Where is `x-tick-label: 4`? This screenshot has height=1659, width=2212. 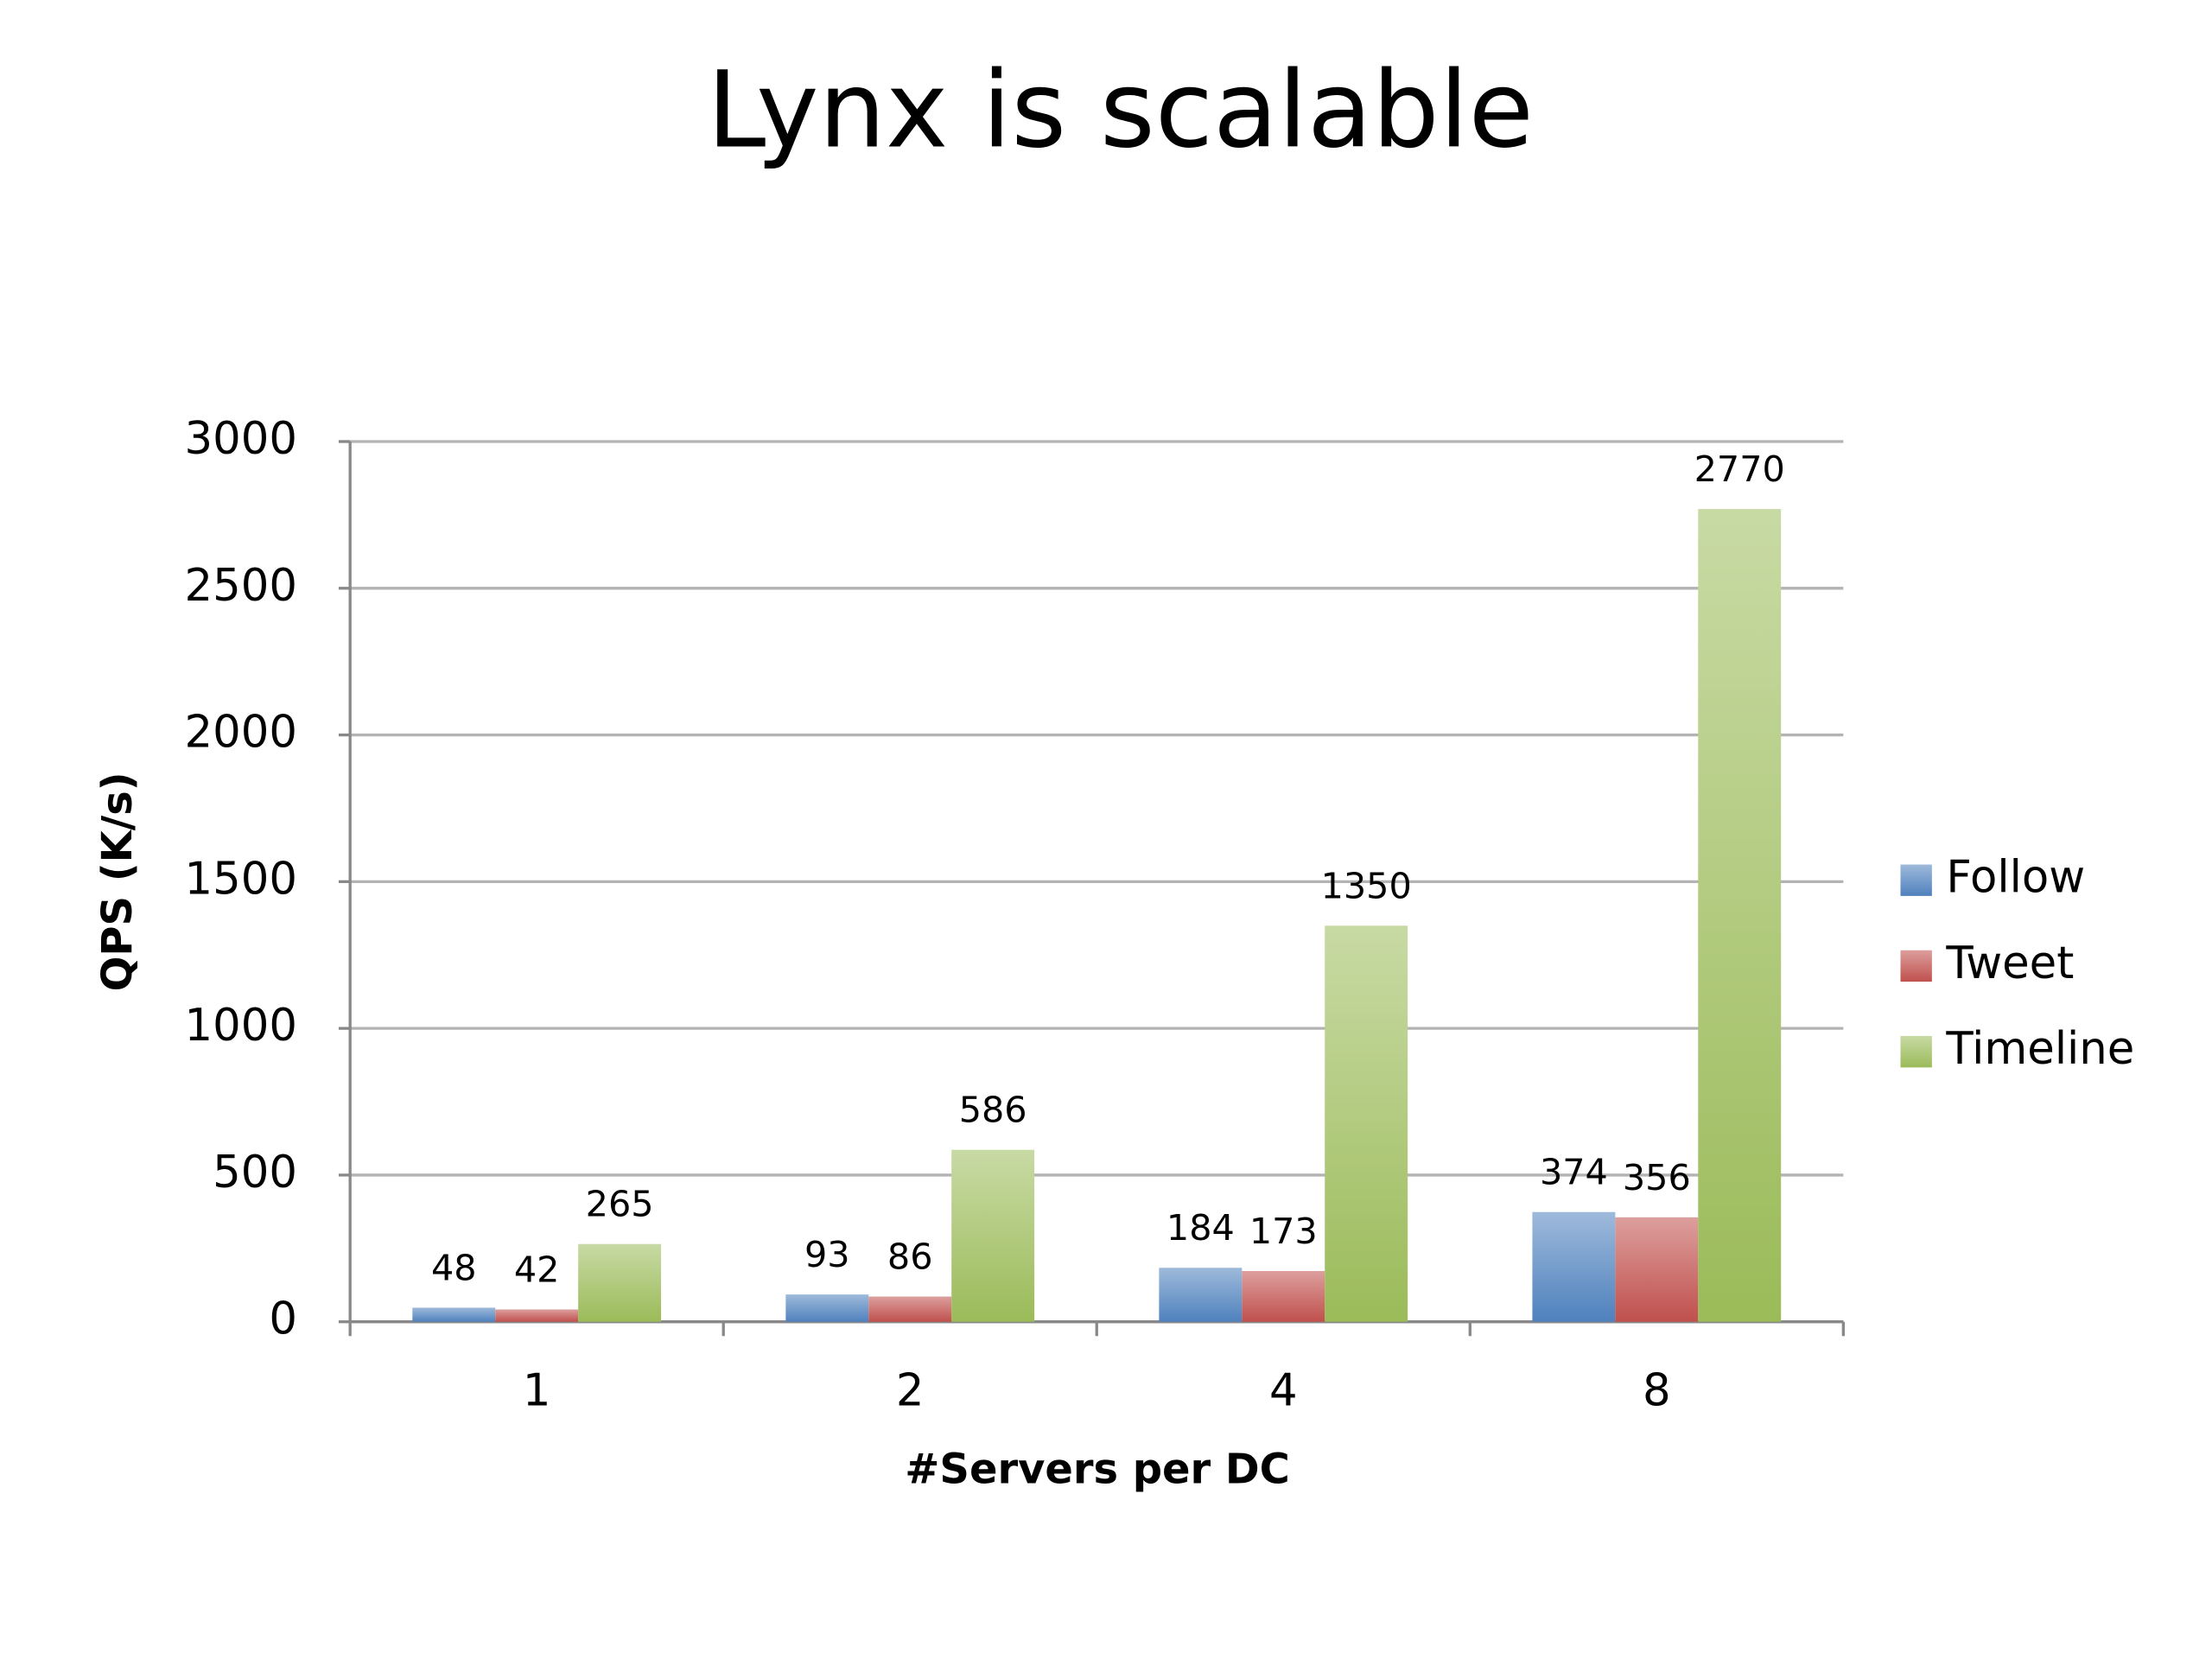 x-tick-label: 4 is located at coordinates (1283, 1390).